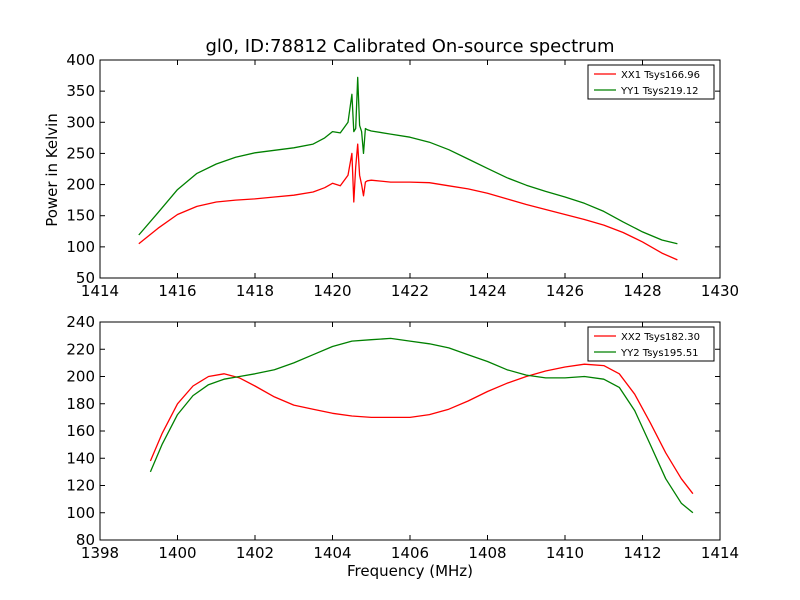  What do you see at coordinates (80, 458) in the screenshot?
I see `y-tick-label: 140` at bounding box center [80, 458].